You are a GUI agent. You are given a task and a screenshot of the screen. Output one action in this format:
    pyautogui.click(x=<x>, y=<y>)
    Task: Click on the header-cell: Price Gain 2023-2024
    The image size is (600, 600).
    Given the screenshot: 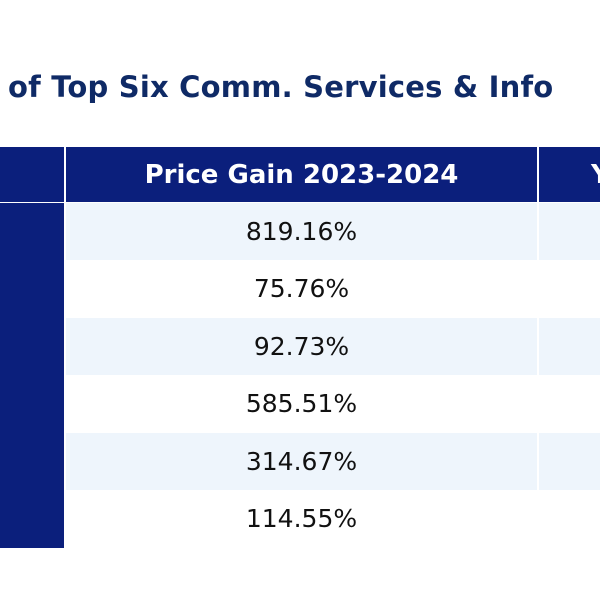 What is the action you would take?
    pyautogui.click(x=301, y=174)
    